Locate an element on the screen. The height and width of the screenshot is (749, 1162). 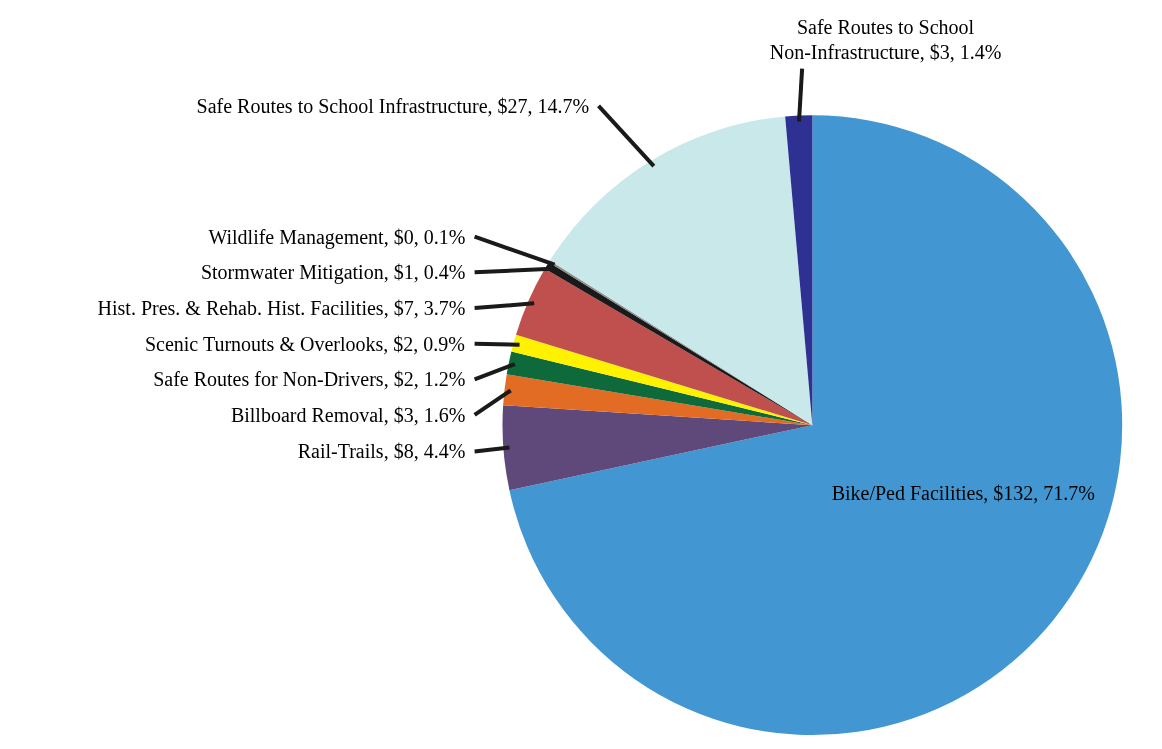
slice-label: Safe Routes to School Non-Infrastructure, $3, 1.4% is located at coordinates (885, 39).